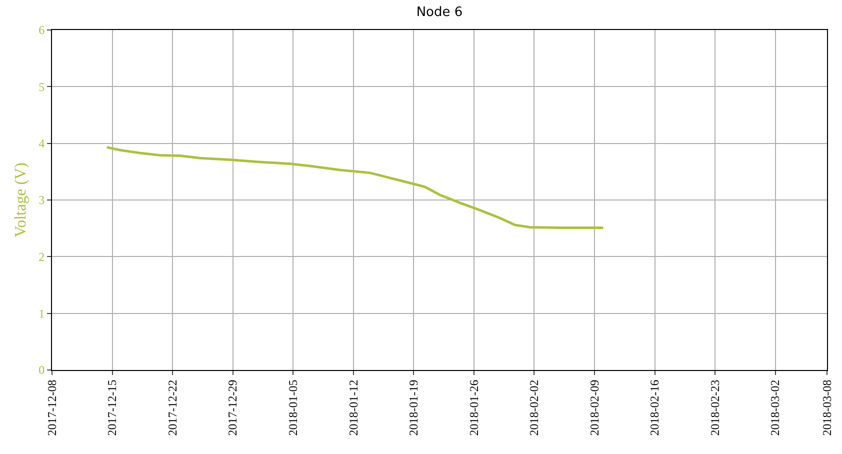 The height and width of the screenshot is (454, 842). Describe the element at coordinates (41, 313) in the screenshot. I see `y-tick-label: 1` at that location.